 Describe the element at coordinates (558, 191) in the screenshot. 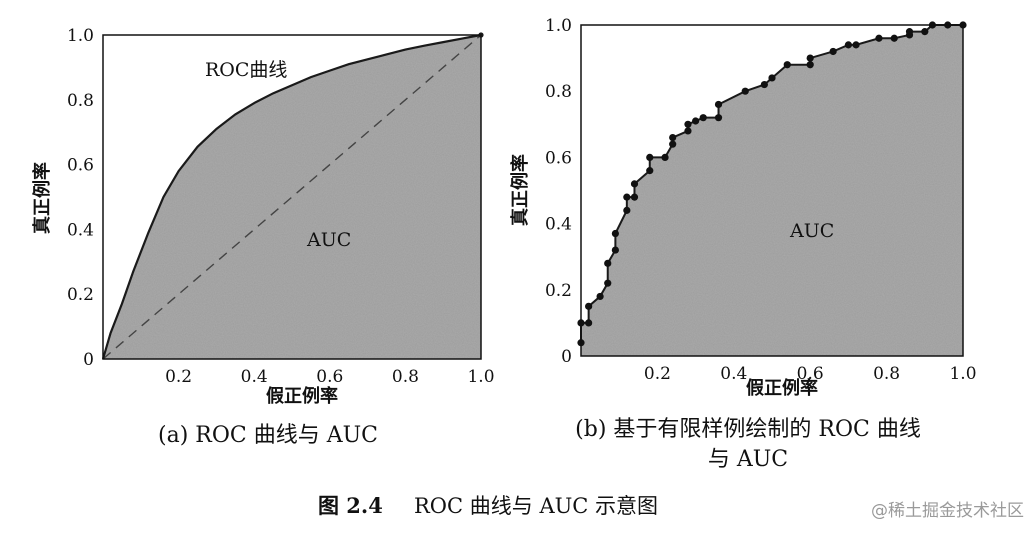

I see `y-tick-labels-b: 0 0.2 0.4 0.6 0.8 1.0` at that location.